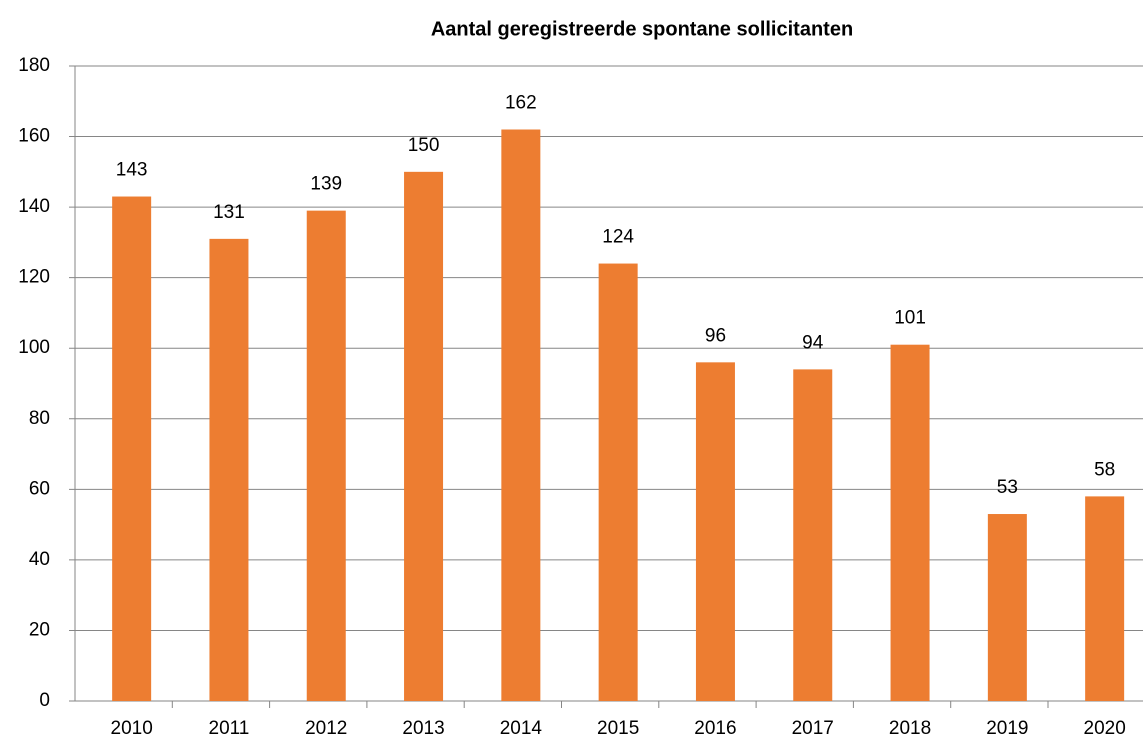  What do you see at coordinates (44, 700) in the screenshot?
I see `y-tick-label: 0` at bounding box center [44, 700].